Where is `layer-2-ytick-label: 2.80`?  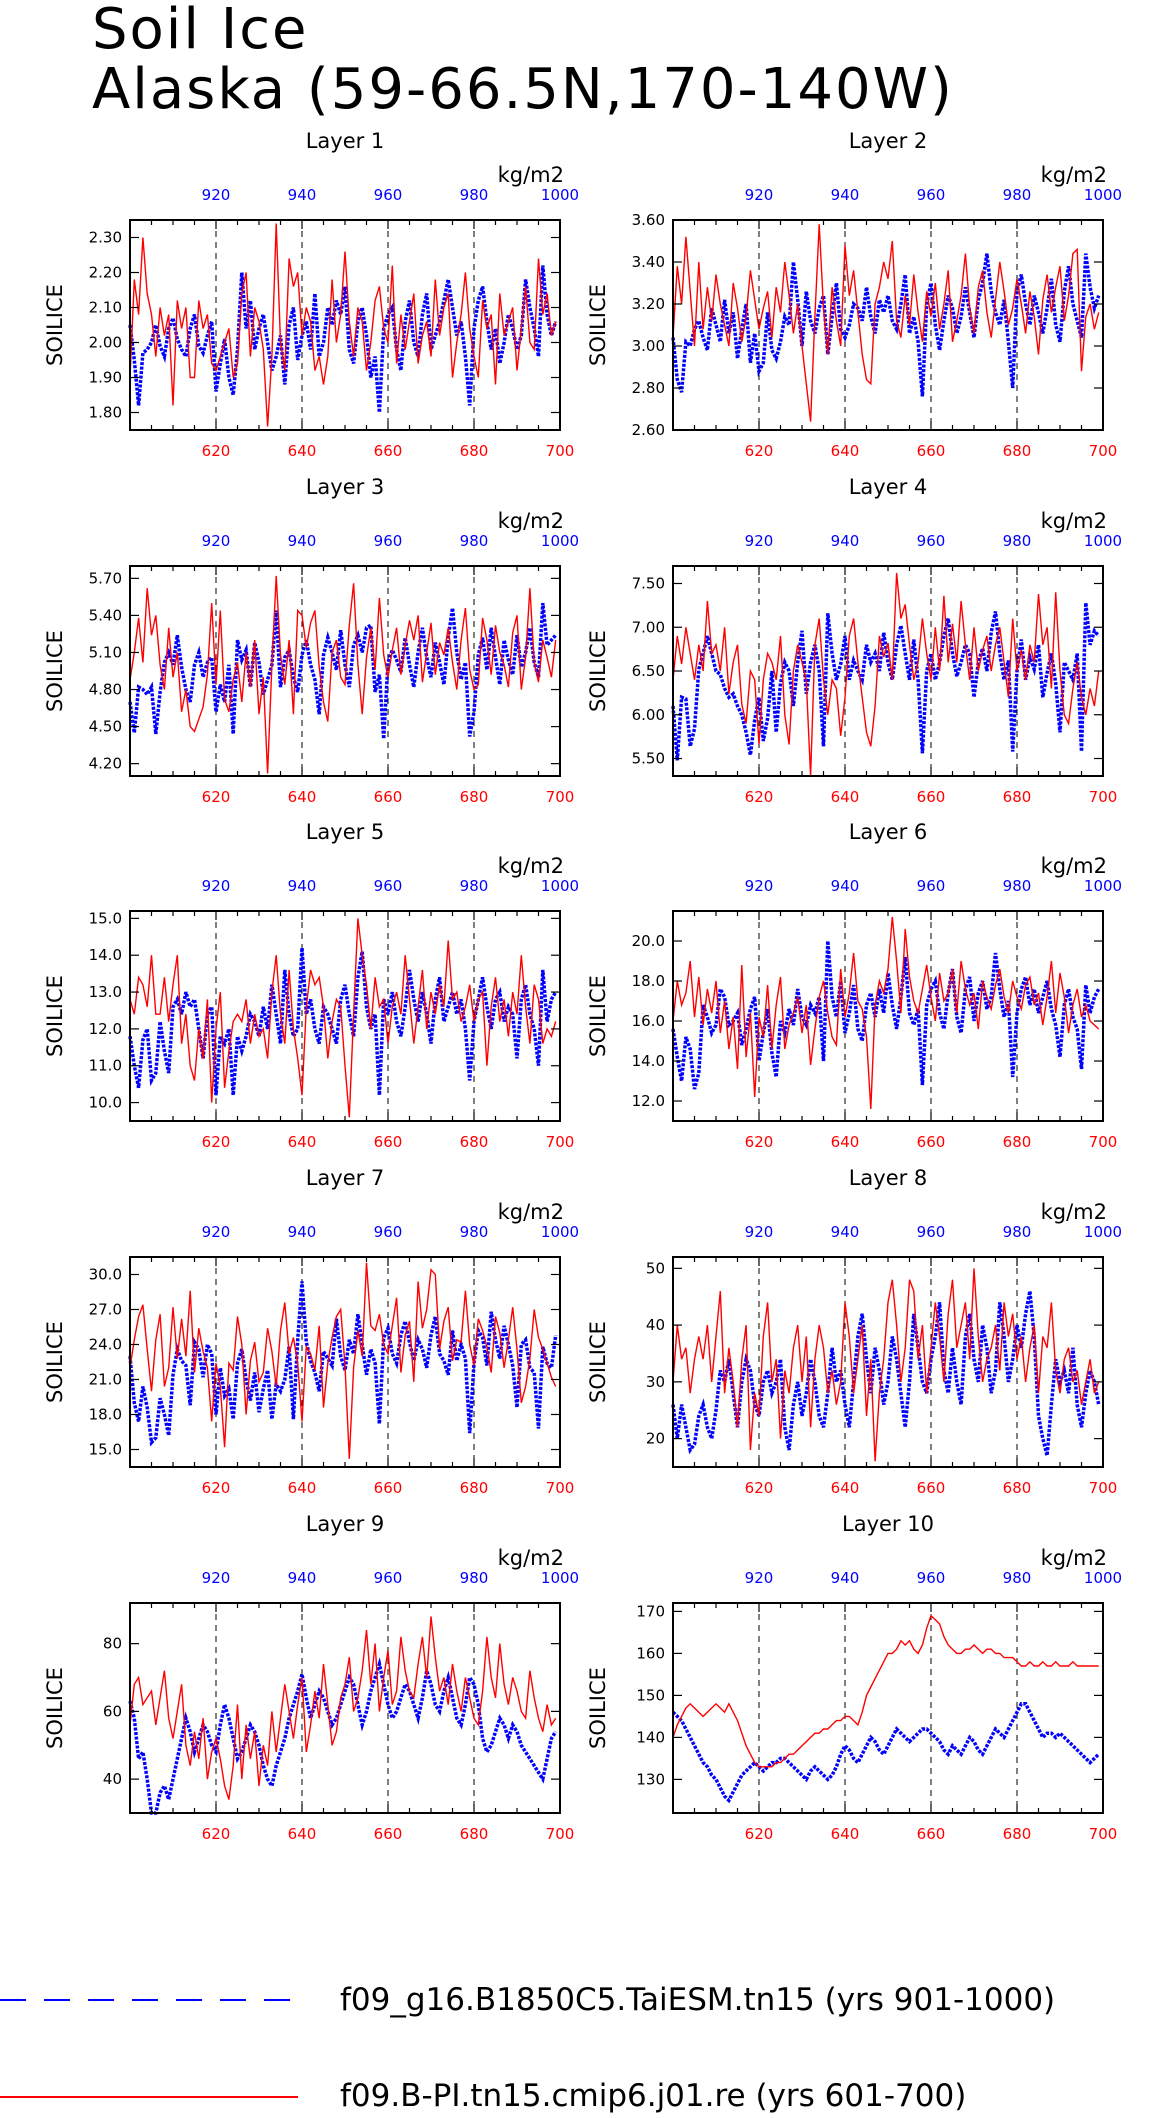 layer-2-ytick-label: 2.80 is located at coordinates (648, 388).